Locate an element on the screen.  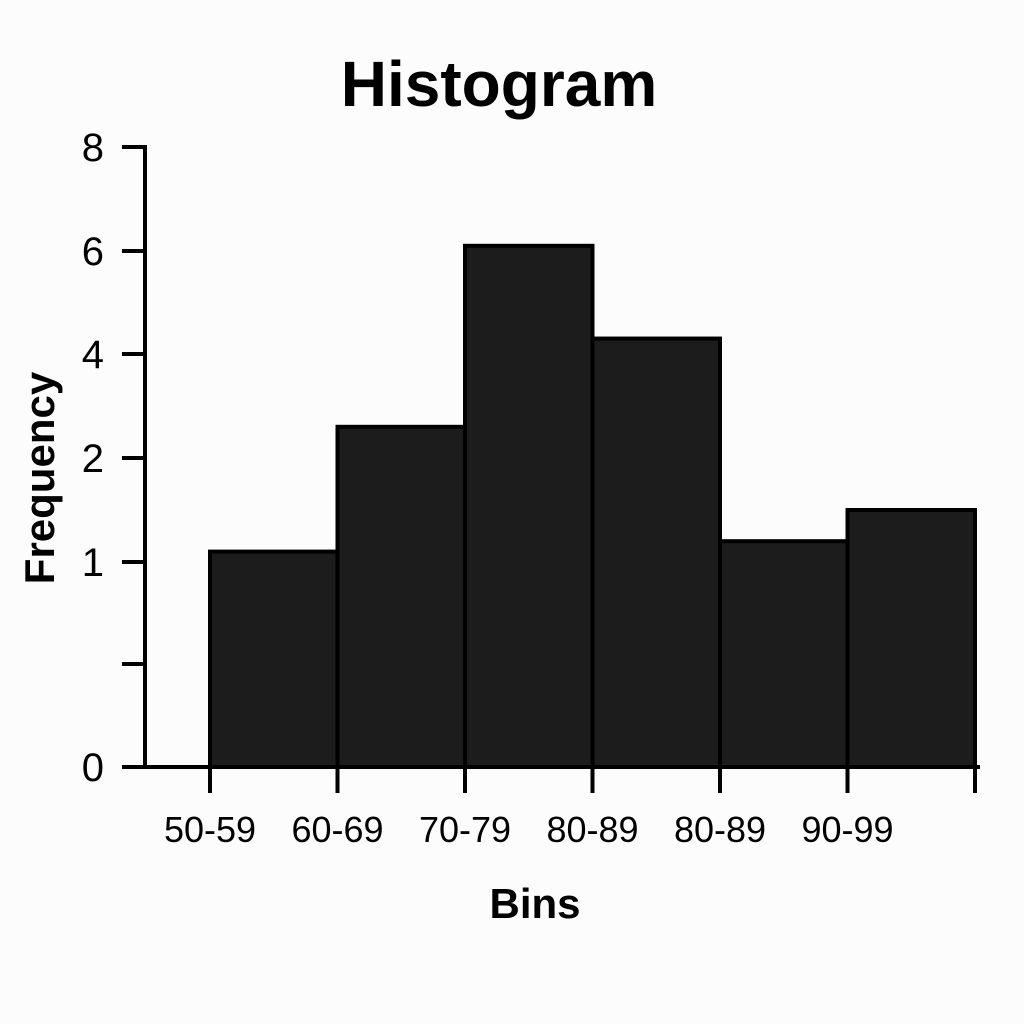
x-tick-label: 50-59 is located at coordinates (210, 829).